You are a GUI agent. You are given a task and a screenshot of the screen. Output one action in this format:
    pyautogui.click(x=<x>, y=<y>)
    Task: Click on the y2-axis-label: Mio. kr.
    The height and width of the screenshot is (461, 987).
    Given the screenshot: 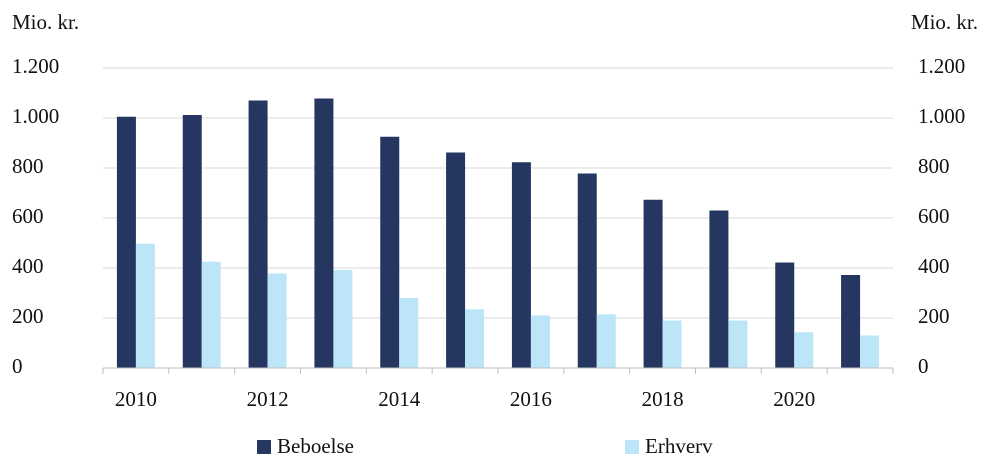 What is the action you would take?
    pyautogui.click(x=944, y=22)
    